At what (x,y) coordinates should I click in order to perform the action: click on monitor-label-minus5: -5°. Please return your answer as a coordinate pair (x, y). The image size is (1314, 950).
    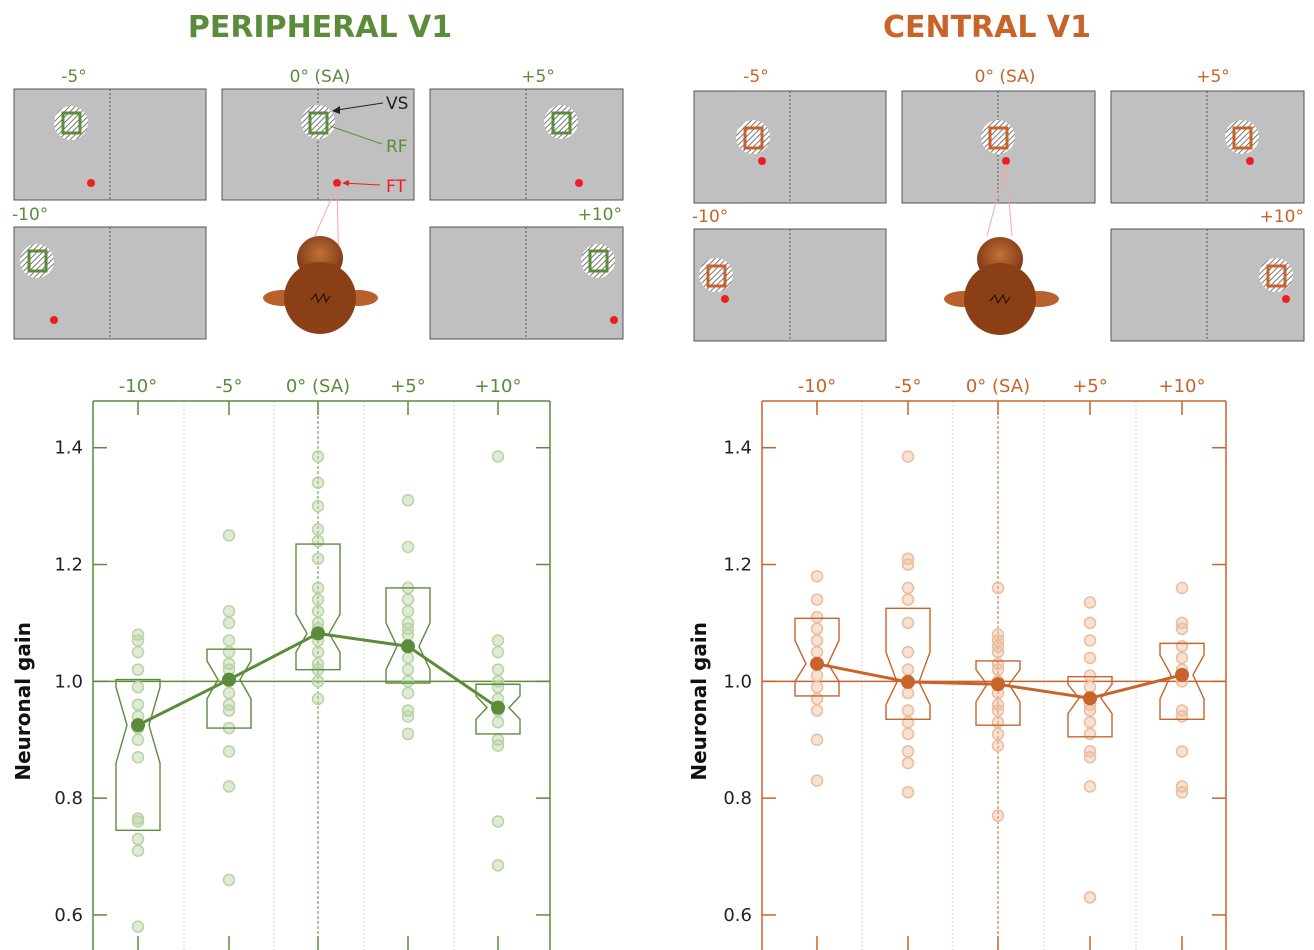
    Looking at the image, I should click on (73, 77).